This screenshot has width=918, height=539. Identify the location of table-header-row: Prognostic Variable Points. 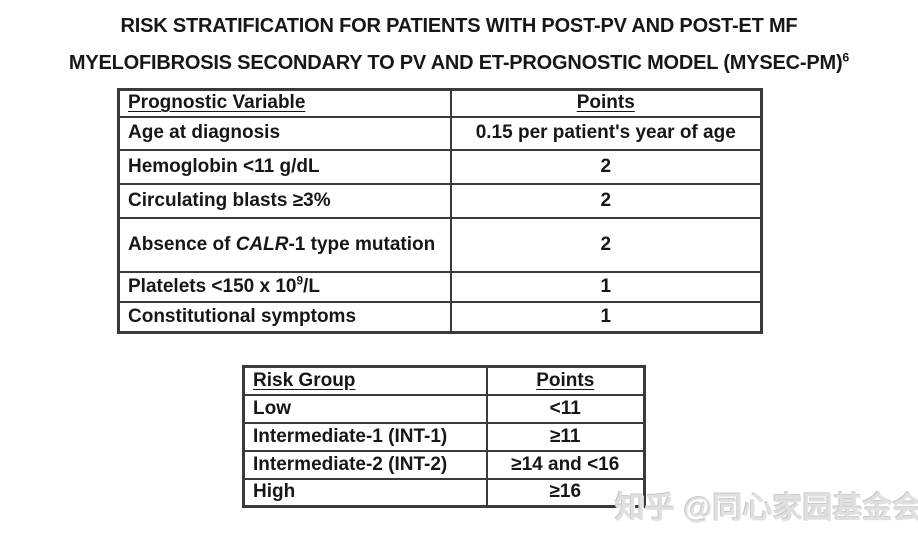
(440, 103).